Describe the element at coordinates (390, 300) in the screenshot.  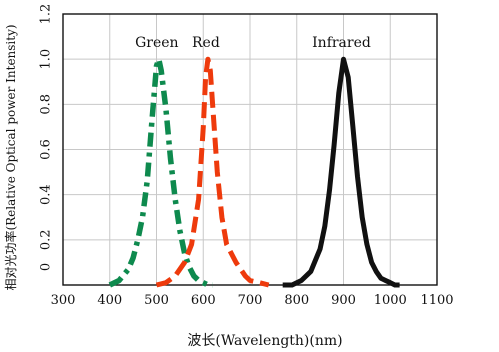
I see `x-tick-label: 1000` at that location.